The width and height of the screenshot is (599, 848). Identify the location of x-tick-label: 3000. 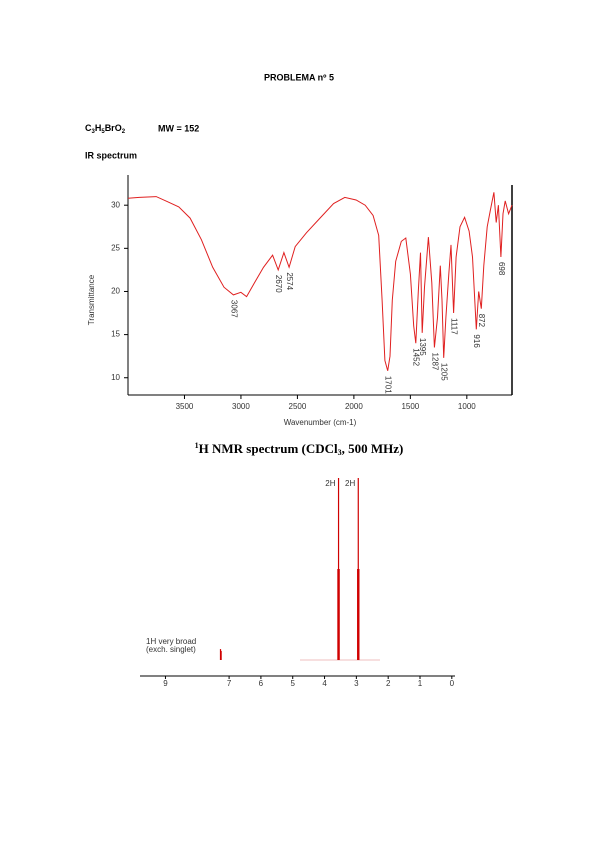
(241, 406).